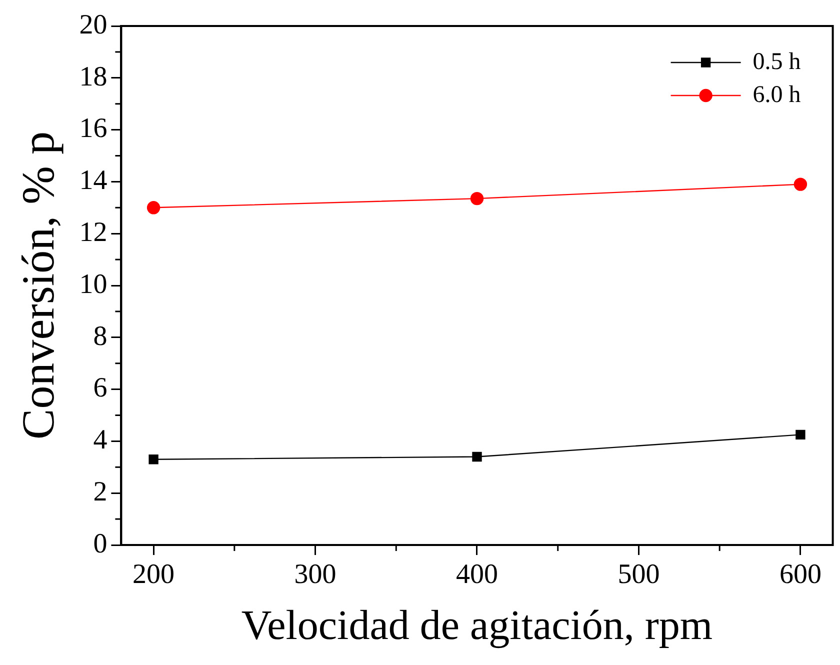 This screenshot has height=665, width=840. I want to click on y-tick-label: 0, so click(100, 544).